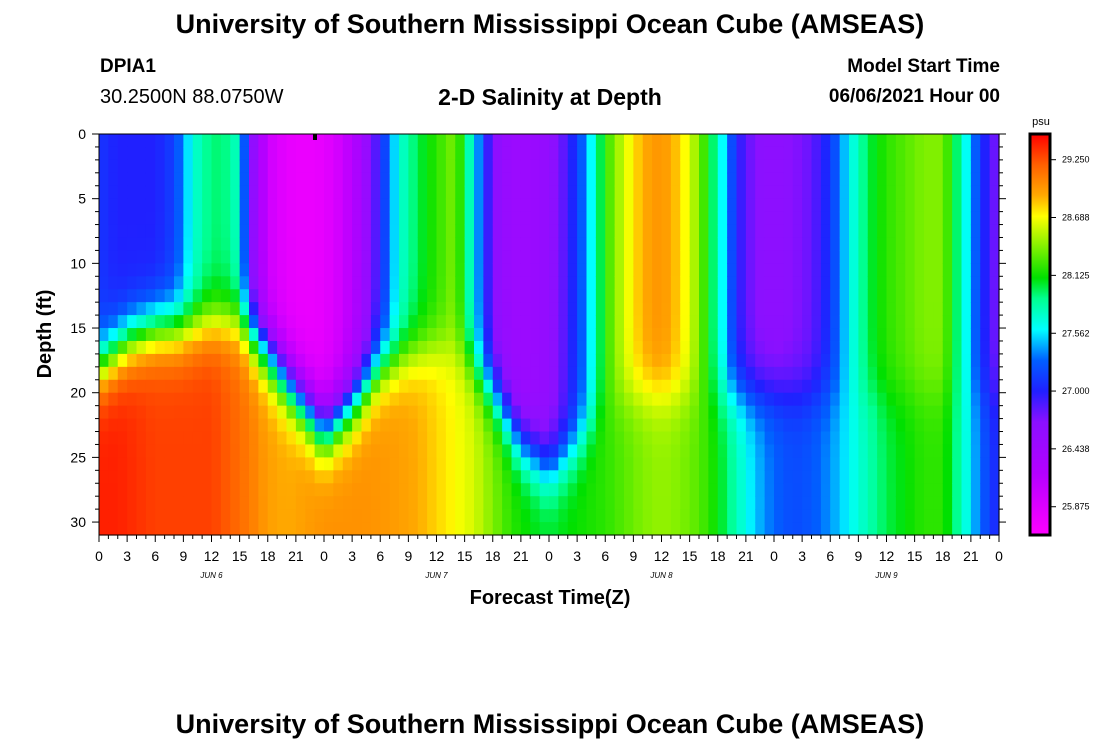 This screenshot has height=750, width=1100. Describe the element at coordinates (380, 556) in the screenshot. I see `x-tick-label: 6` at that location.